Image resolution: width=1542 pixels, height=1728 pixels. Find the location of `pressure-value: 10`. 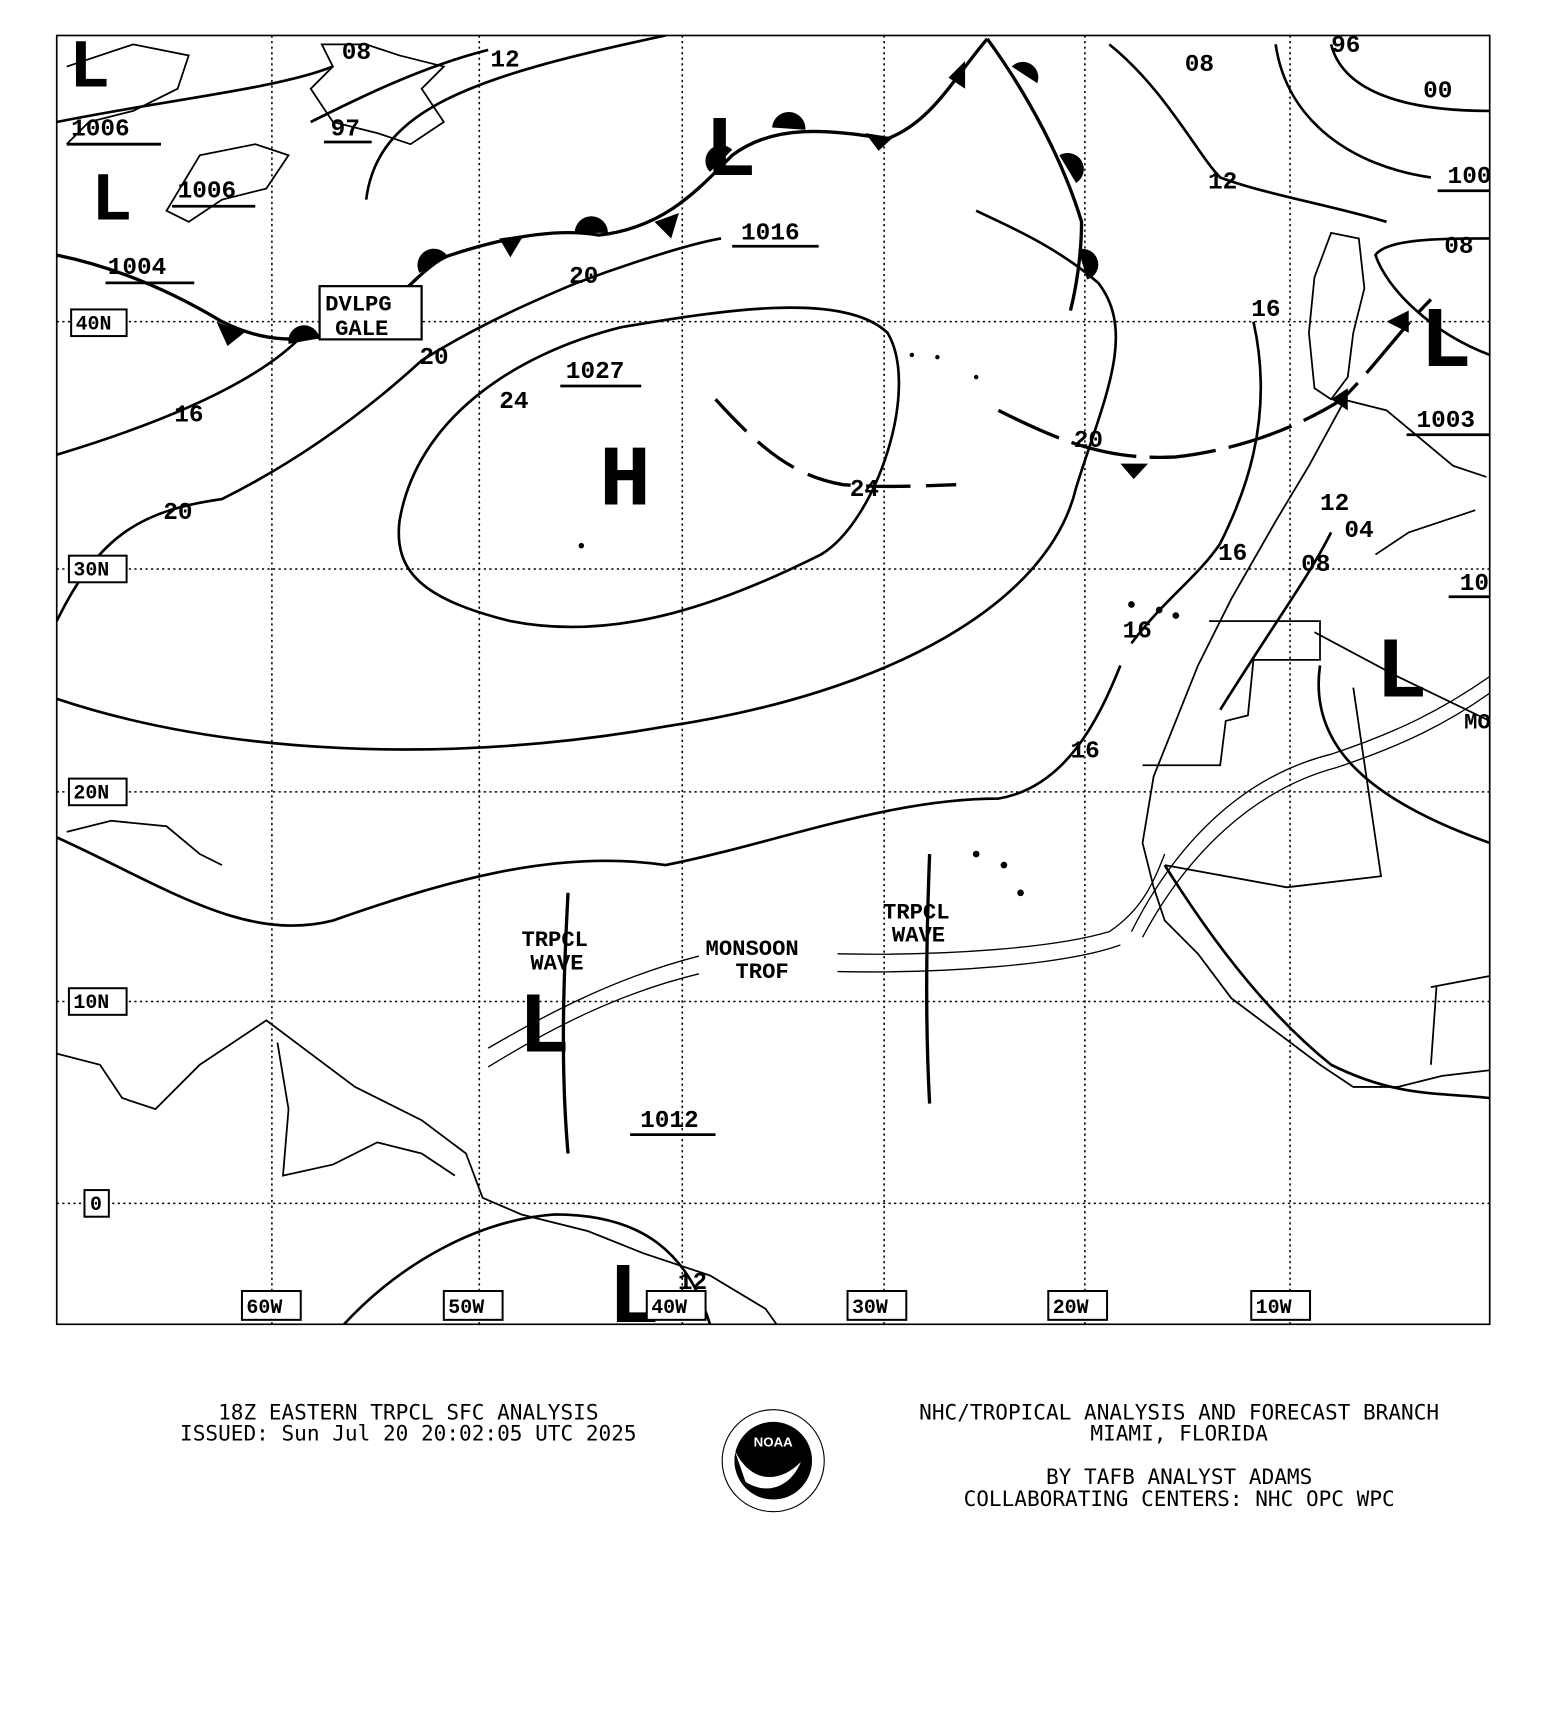

pressure-value: 10 is located at coordinates (1474, 584).